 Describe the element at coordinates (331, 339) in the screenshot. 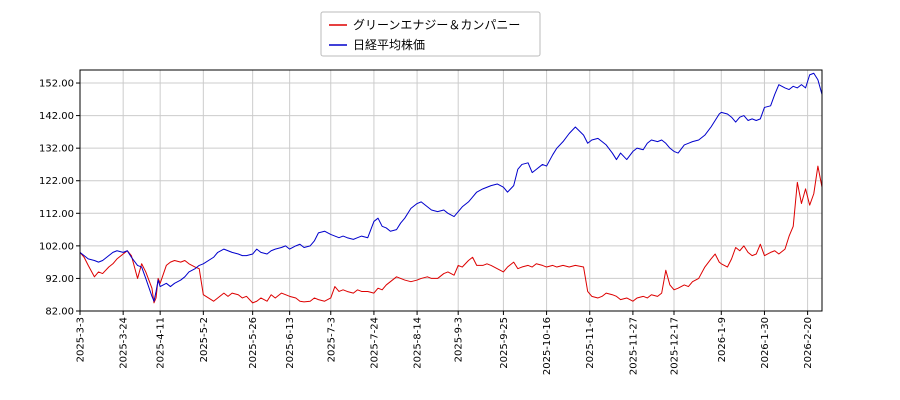

I see `x-tick-label: 2025-7-3` at that location.